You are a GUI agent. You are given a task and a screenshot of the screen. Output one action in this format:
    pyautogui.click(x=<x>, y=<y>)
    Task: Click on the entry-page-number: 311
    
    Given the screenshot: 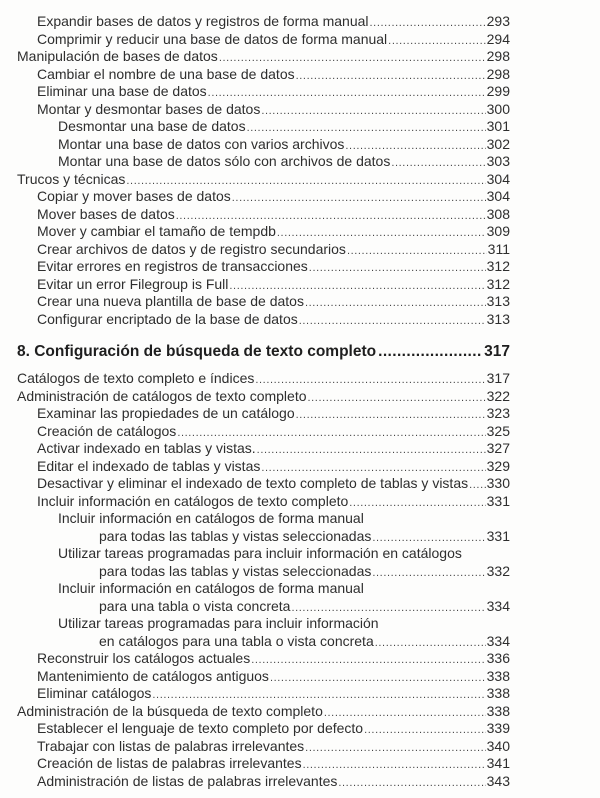 What is the action you would take?
    pyautogui.click(x=498, y=248)
    